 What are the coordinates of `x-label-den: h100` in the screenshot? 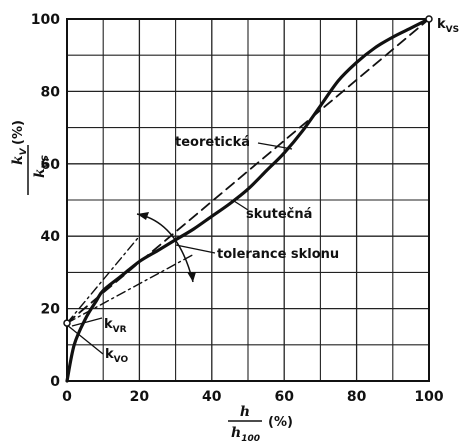 It's located at (245, 434).